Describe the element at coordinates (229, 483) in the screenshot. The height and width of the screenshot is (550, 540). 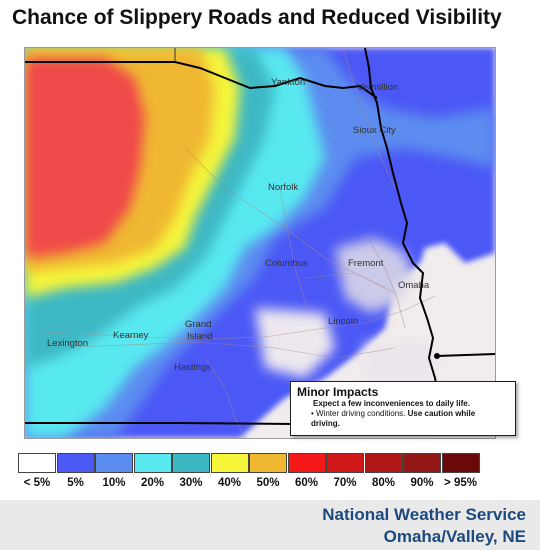
I see `legend-label: 40%` at that location.